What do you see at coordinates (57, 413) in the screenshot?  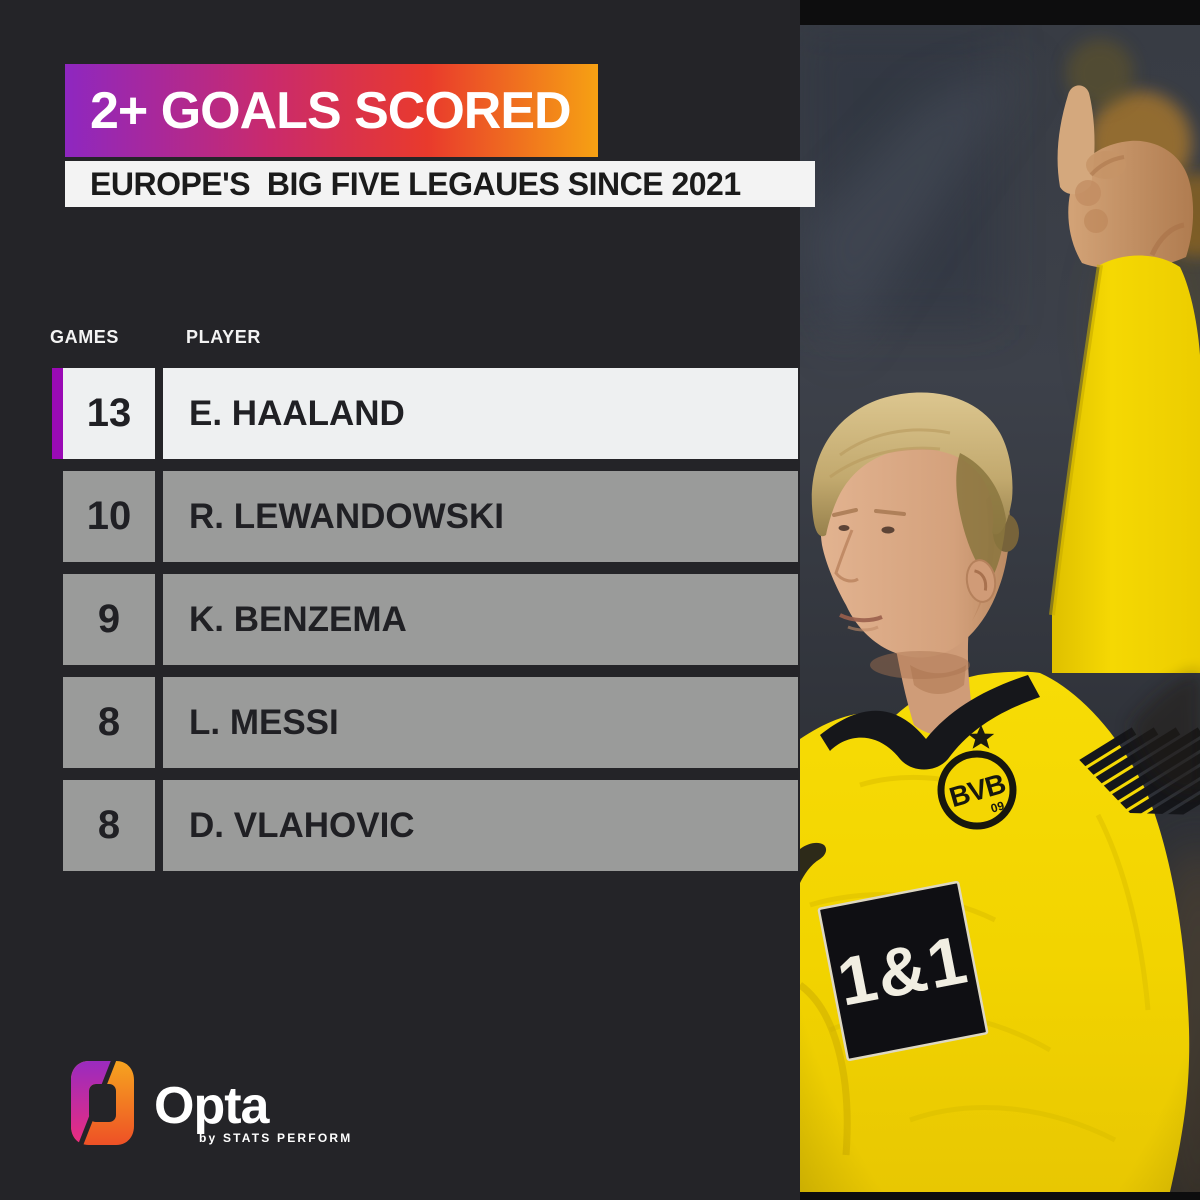 I see `rank-highlight-bar` at bounding box center [57, 413].